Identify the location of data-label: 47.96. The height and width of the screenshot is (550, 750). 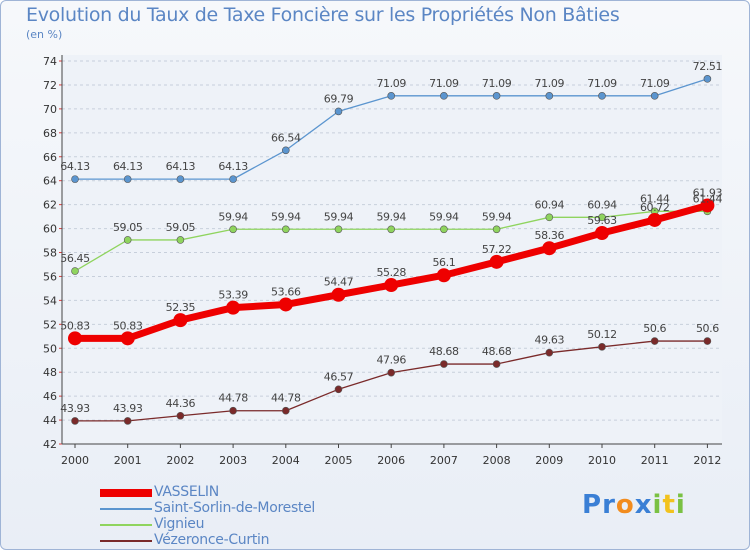
(391, 360).